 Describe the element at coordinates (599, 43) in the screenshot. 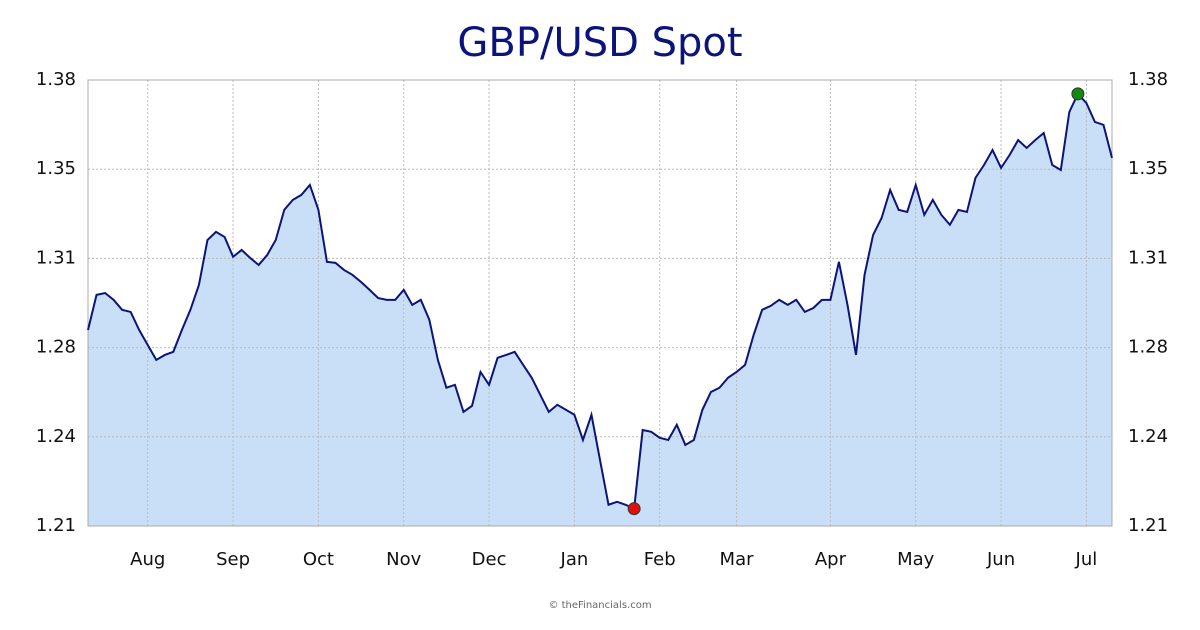

I see `chart-title: GBP/USD Spot` at that location.